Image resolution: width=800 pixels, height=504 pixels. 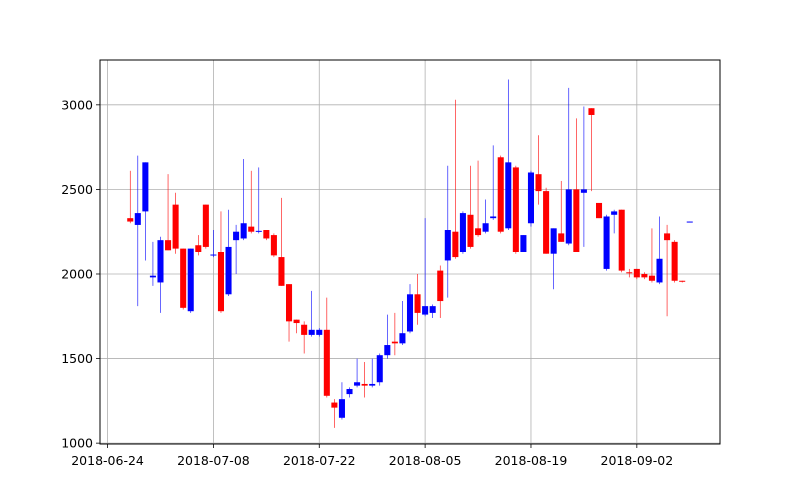 What do you see at coordinates (77, 104) in the screenshot?
I see `y-tick-label: 3000` at bounding box center [77, 104].